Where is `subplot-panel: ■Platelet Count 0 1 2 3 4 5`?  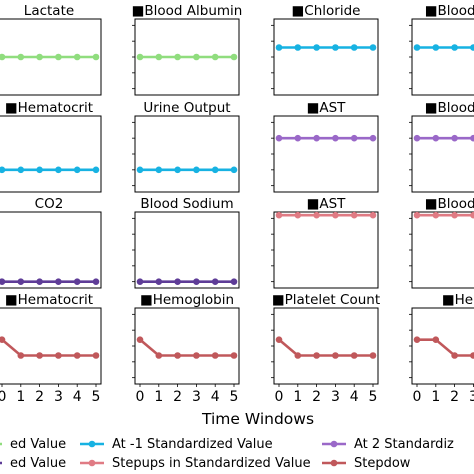 subplot-panel: ■Platelet Count 0 1 2 3 4 5 is located at coordinates (325, 348).